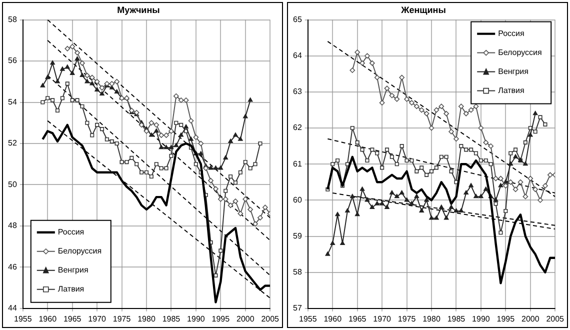 The height and width of the screenshot is (330, 570). What do you see at coordinates (297, 235) in the screenshot?
I see `y-tick-label: 59` at bounding box center [297, 235].